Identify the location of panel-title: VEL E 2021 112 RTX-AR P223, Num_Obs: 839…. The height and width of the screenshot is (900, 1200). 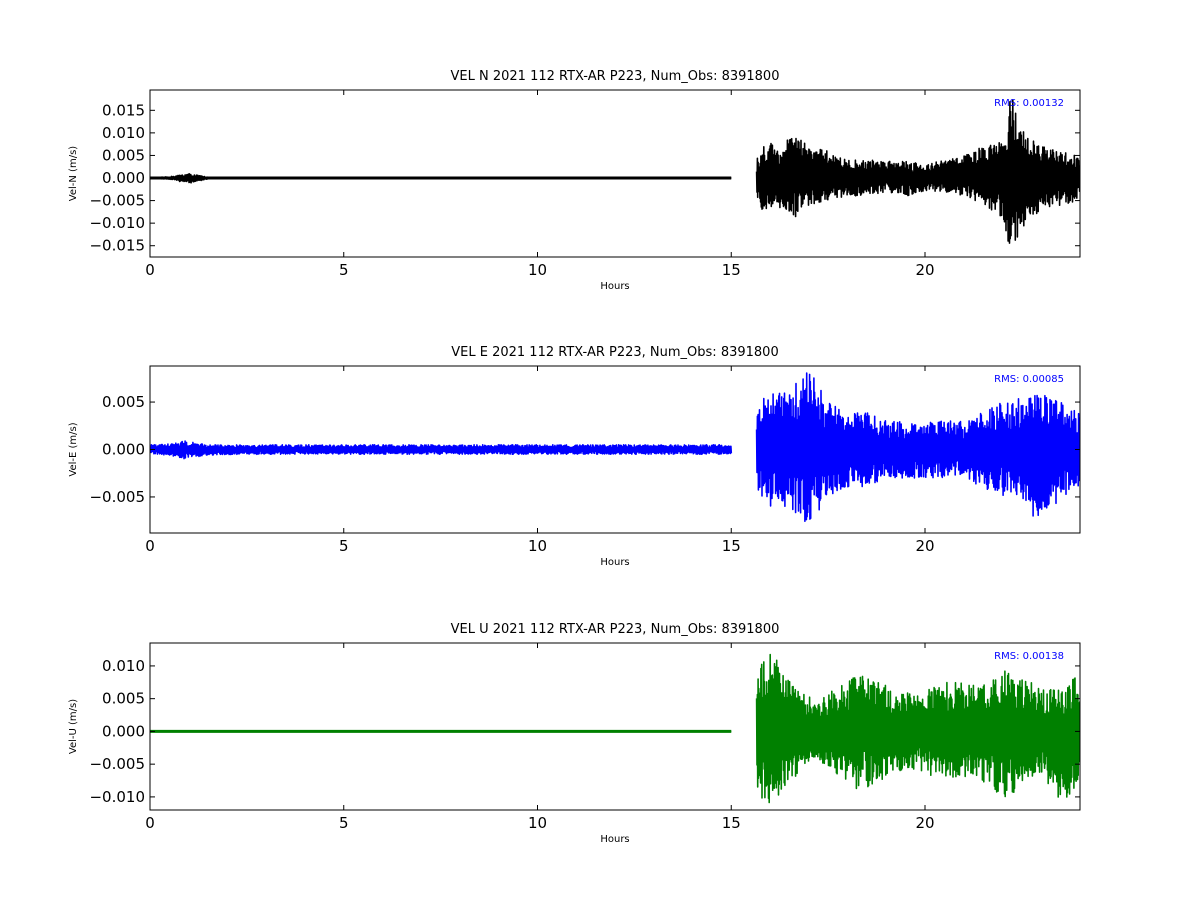
(614, 352).